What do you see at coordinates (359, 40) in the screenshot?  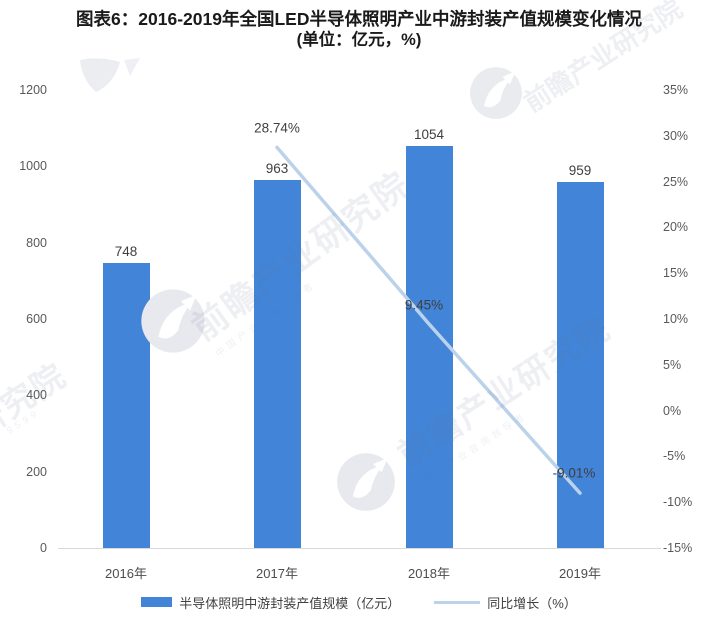 I see `chart-title-unit: (单位：亿元，%)` at bounding box center [359, 40].